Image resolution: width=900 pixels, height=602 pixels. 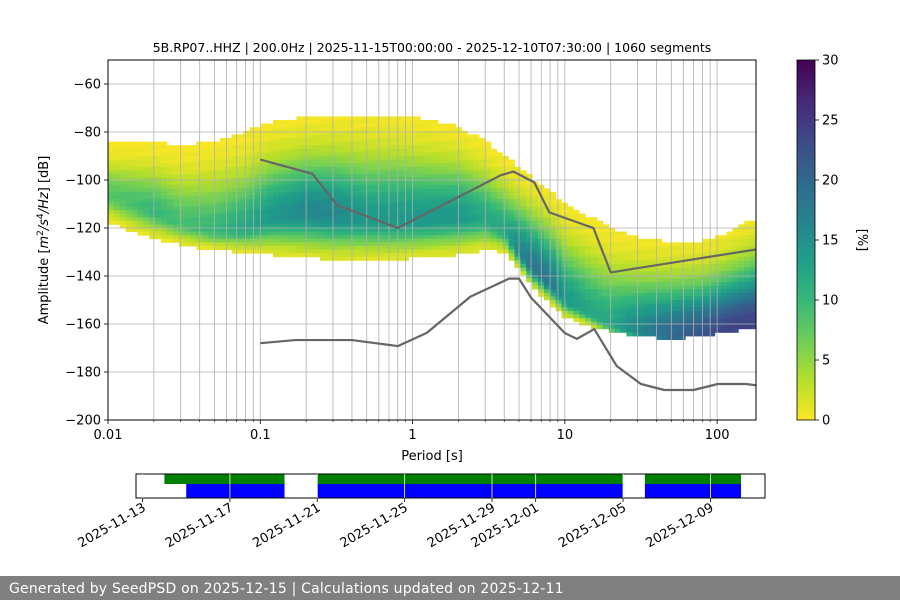 I want to click on y-tick-label: −60, so click(x=87, y=85).